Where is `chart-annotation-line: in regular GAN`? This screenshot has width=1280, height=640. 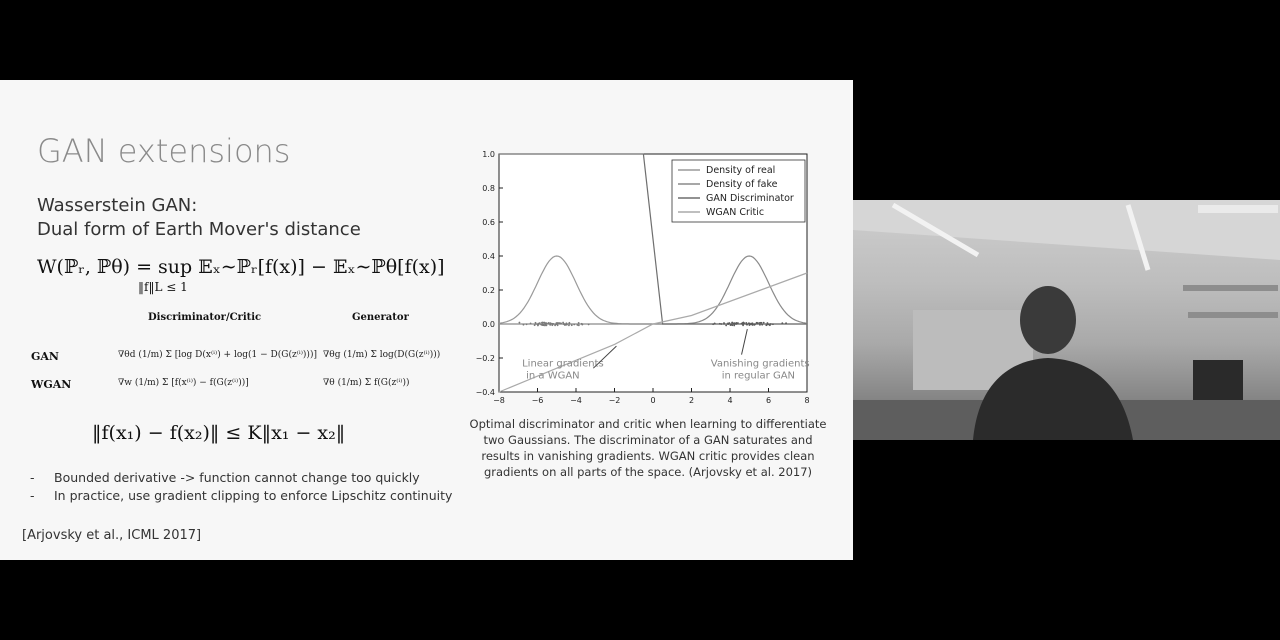 chart-annotation-line: in regular GAN is located at coordinates (758, 376).